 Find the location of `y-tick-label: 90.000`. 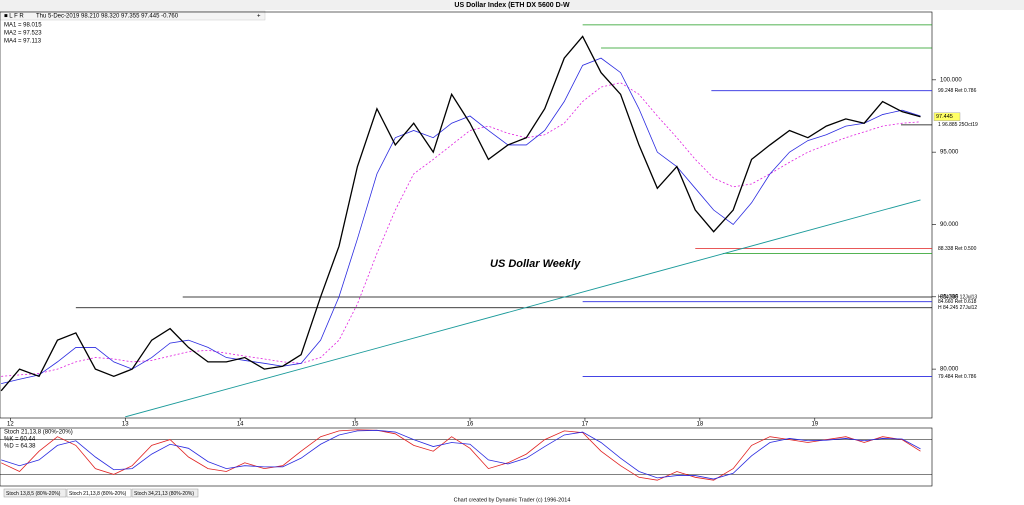

y-tick-label: 90.000 is located at coordinates (949, 225).